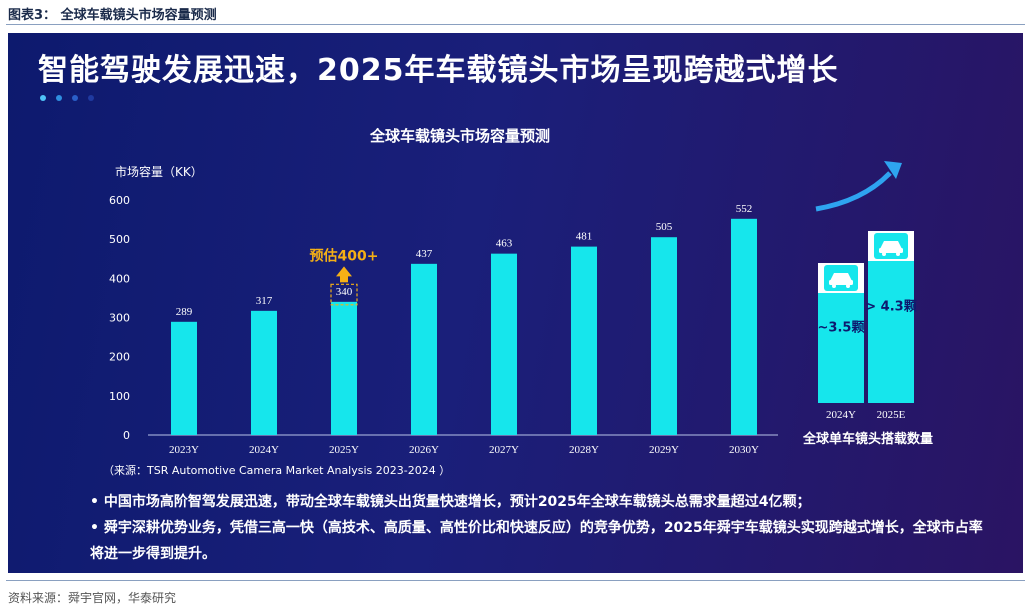  I want to click on y-tick-label: 300, so click(119, 318).